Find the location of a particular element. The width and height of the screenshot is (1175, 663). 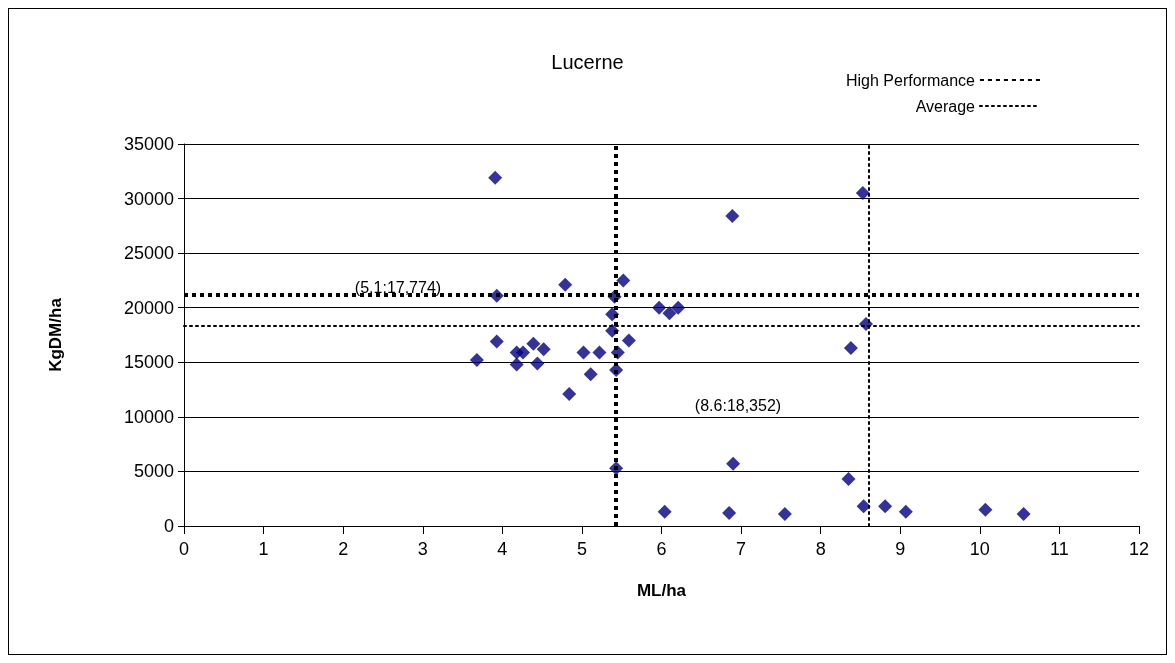

x-tick-label: 5 is located at coordinates (581, 549).